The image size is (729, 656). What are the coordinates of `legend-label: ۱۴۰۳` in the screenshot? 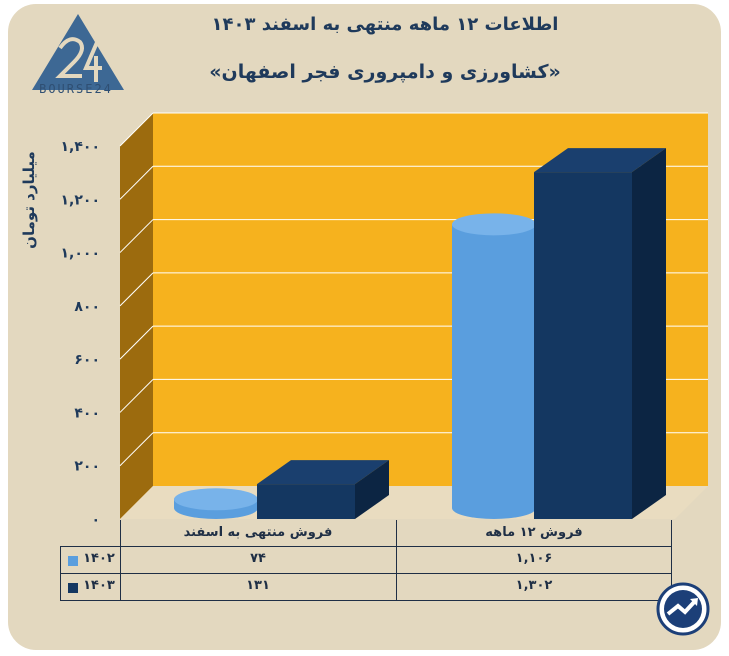 It's located at (99, 585).